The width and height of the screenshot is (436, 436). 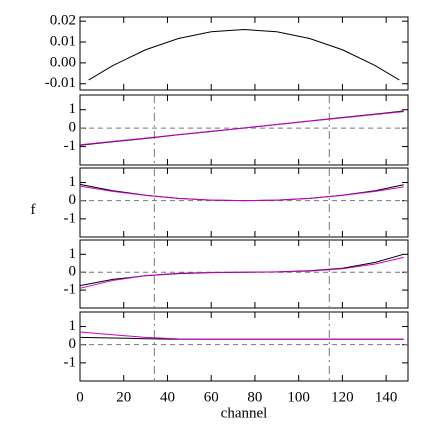 I want to click on x-tick-label: 40, so click(x=167, y=397).